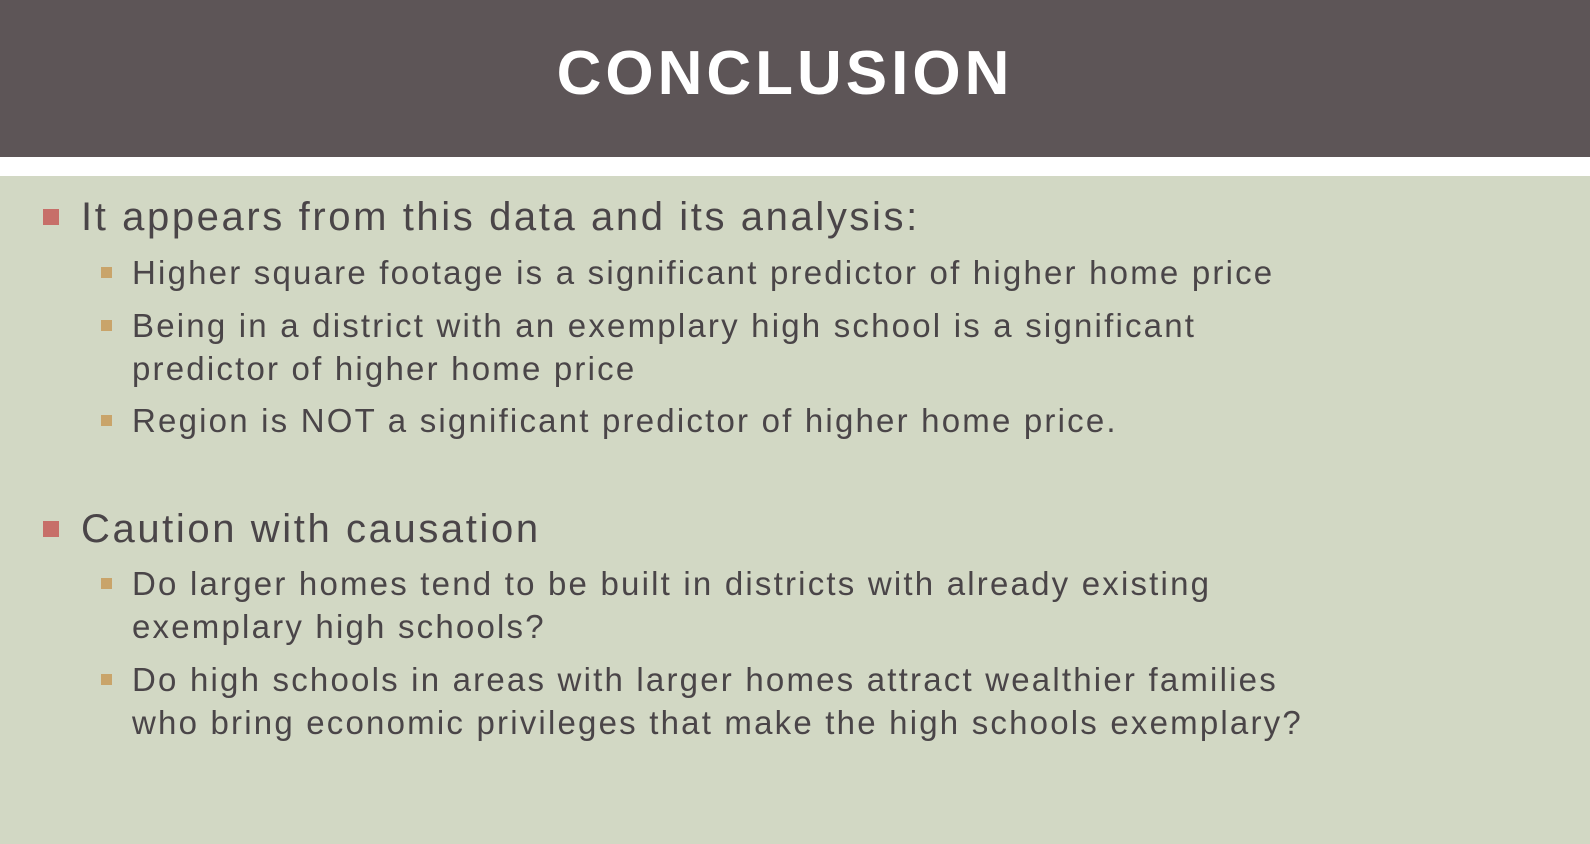 The height and width of the screenshot is (844, 1590). Describe the element at coordinates (785, 73) in the screenshot. I see `slide-title: CONCLUSION` at that location.